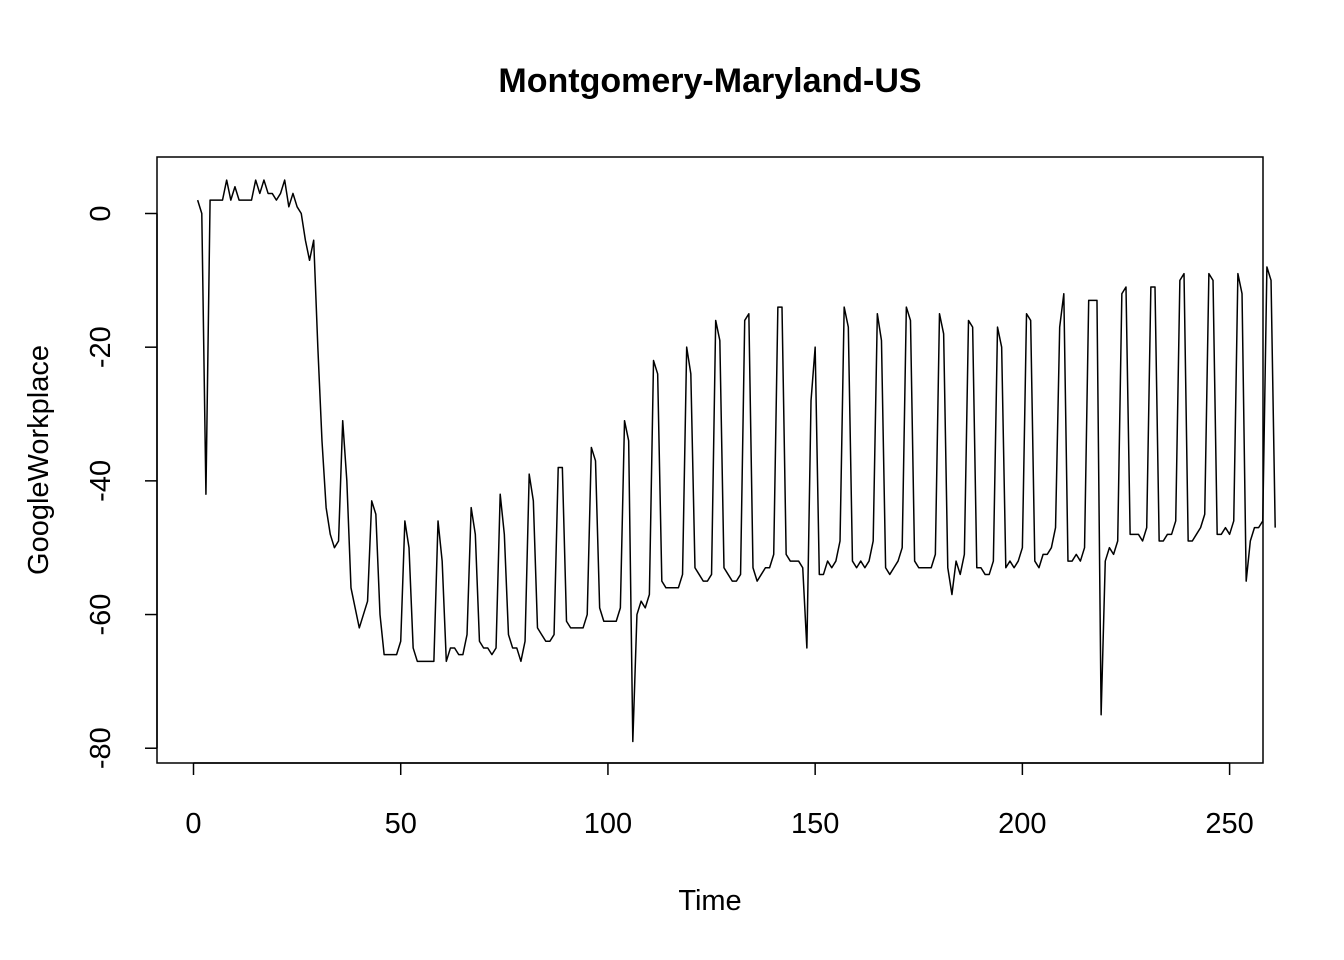 The image size is (1344, 960). Describe the element at coordinates (709, 901) in the screenshot. I see `x-axis-label: Time` at that location.